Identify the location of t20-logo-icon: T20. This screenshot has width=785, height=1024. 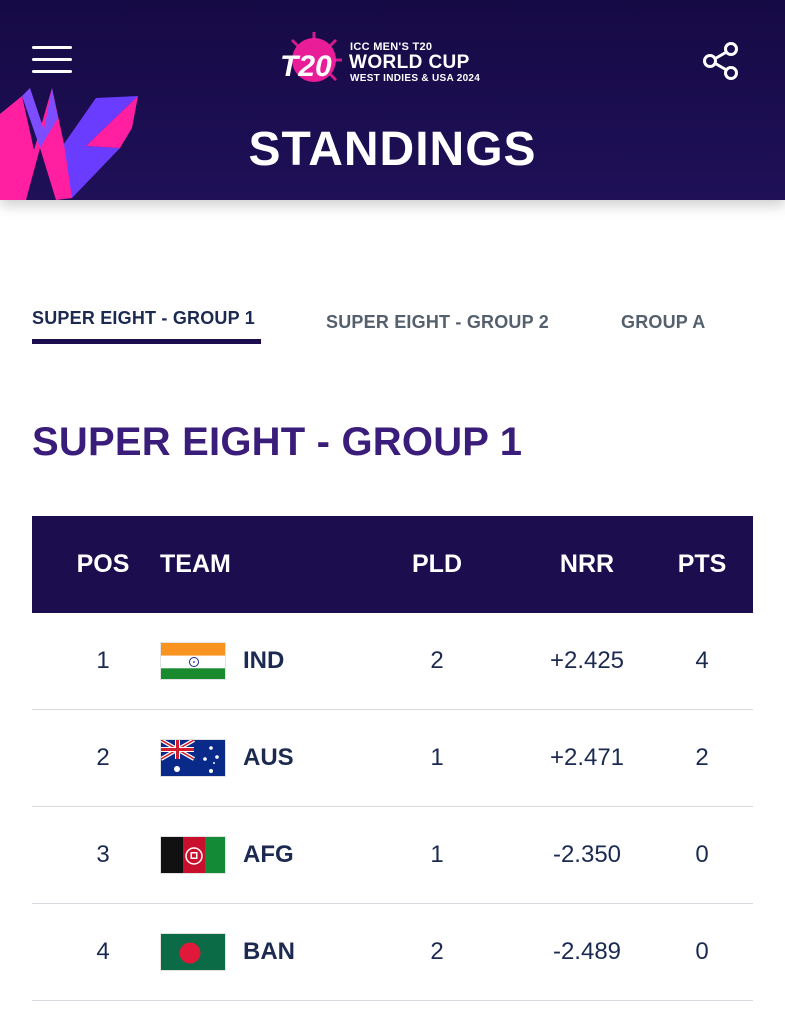
(311, 57).